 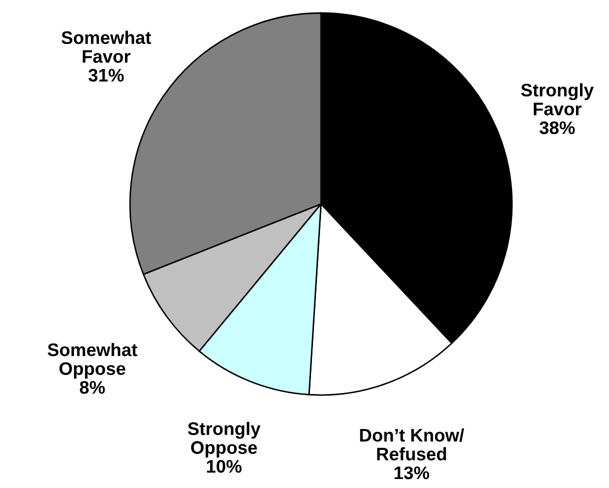 What do you see at coordinates (106, 75) in the screenshot?
I see `data-label: 31%` at bounding box center [106, 75].